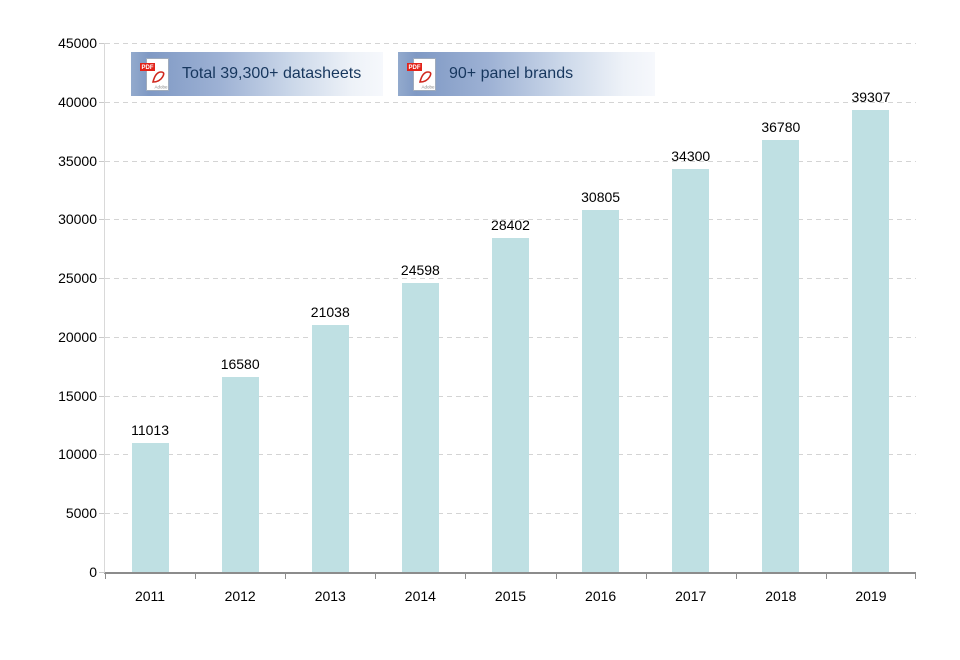  Describe the element at coordinates (601, 596) in the screenshot. I see `x-axis-label: 2016` at that location.